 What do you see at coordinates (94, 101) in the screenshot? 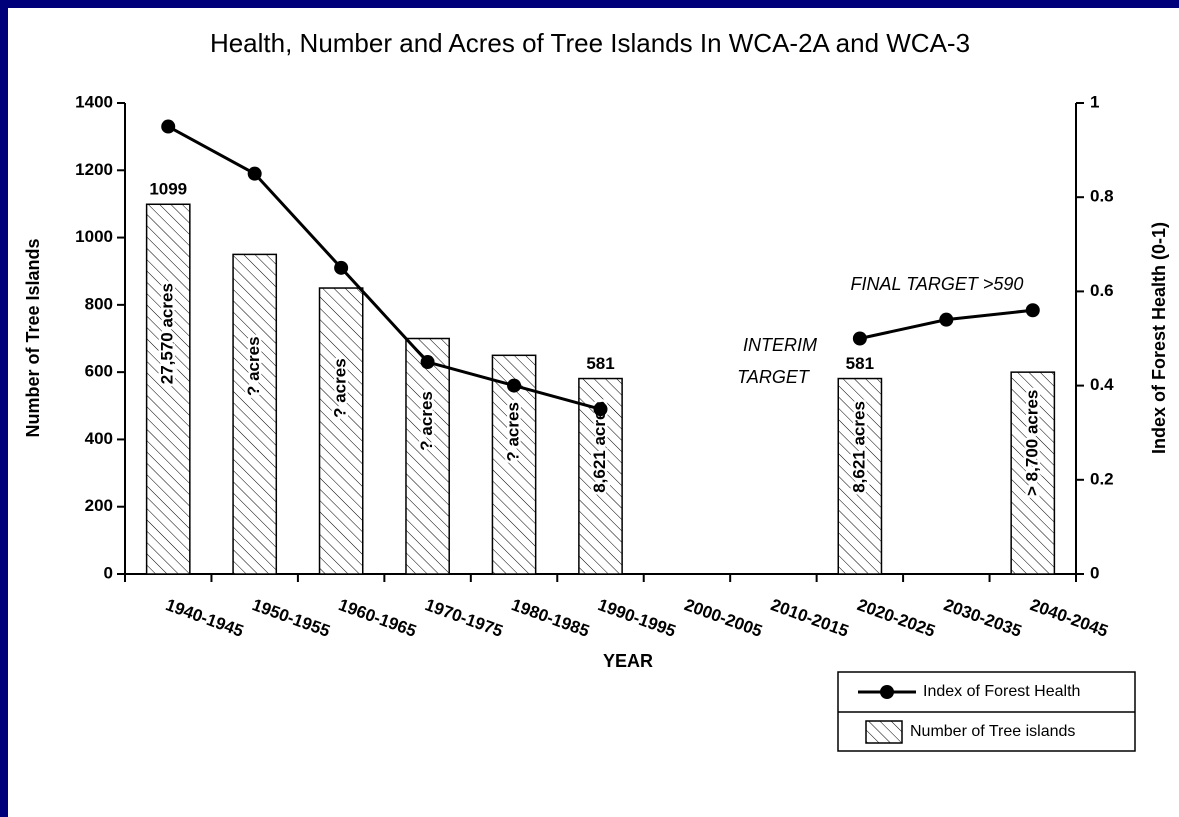
I see `y-tick-label: 1400` at bounding box center [94, 101].